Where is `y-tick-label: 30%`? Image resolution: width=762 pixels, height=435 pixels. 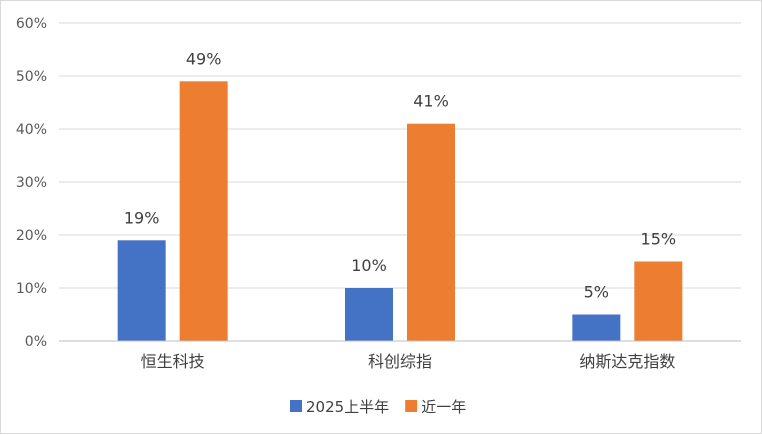
y-tick-label: 30% is located at coordinates (31, 183).